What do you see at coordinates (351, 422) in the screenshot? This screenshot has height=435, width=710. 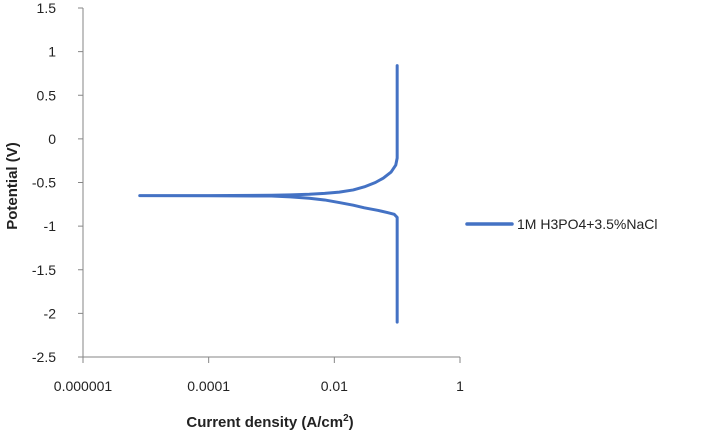 I see `x-axis-title-suffix: )` at bounding box center [351, 422].